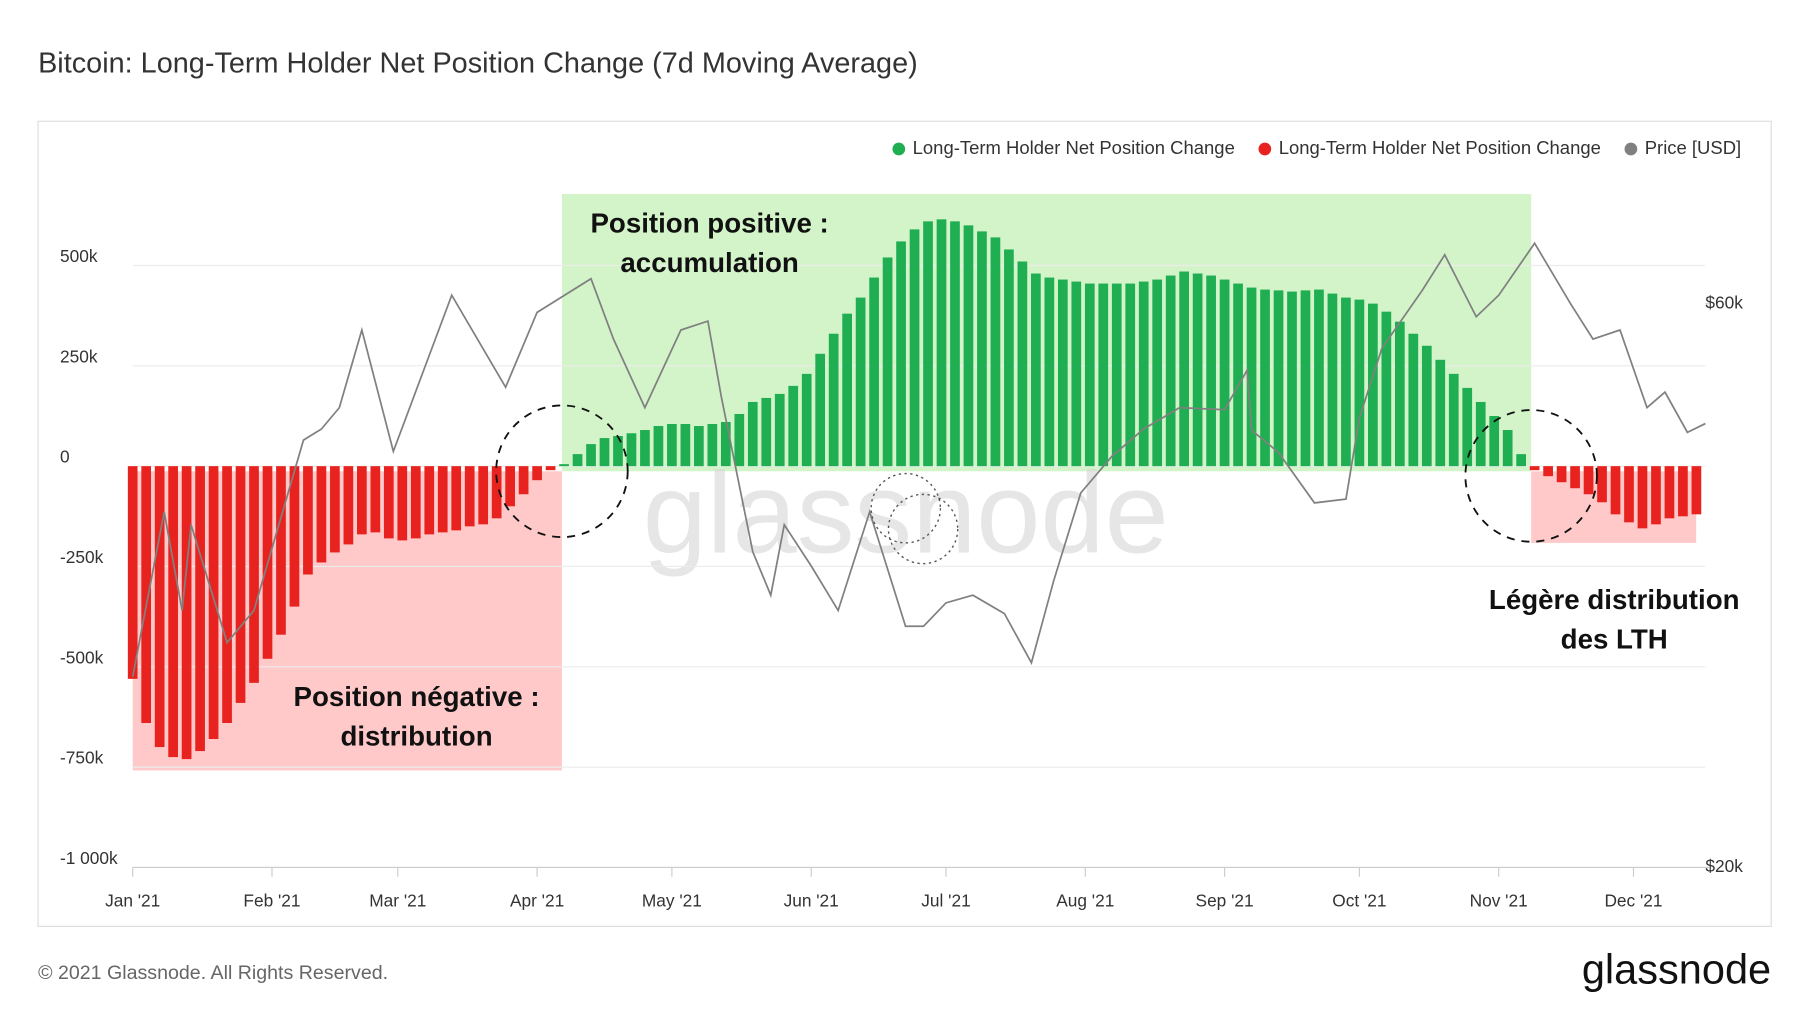 The image size is (1800, 1013). I want to click on annotation: Légère distribution, so click(1614, 599).